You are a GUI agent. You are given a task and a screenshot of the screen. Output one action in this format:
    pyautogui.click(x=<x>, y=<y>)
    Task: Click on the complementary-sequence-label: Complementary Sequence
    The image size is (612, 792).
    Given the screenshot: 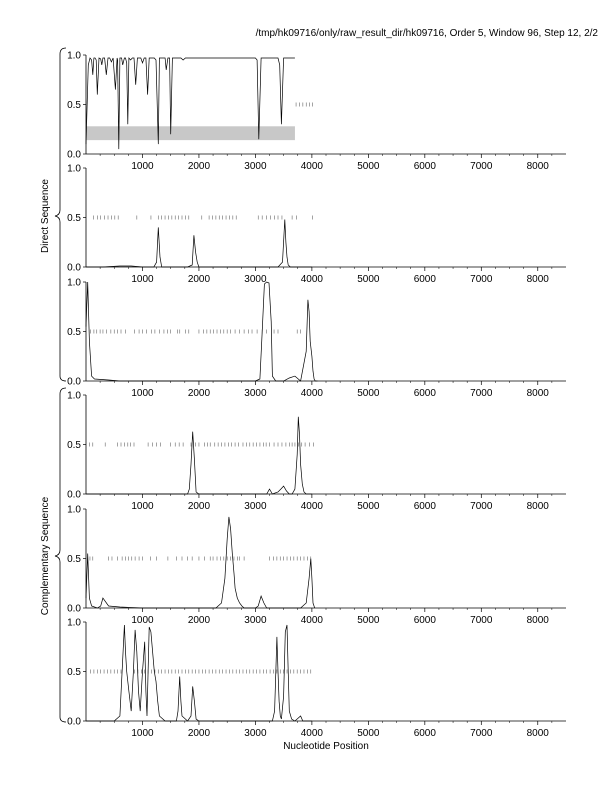 What is the action you would take?
    pyautogui.click(x=45, y=555)
    